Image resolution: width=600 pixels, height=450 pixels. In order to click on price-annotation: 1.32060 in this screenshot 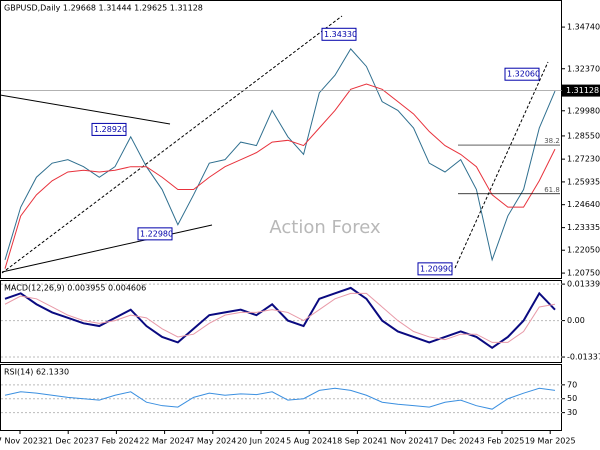, I will do `click(523, 74)`.